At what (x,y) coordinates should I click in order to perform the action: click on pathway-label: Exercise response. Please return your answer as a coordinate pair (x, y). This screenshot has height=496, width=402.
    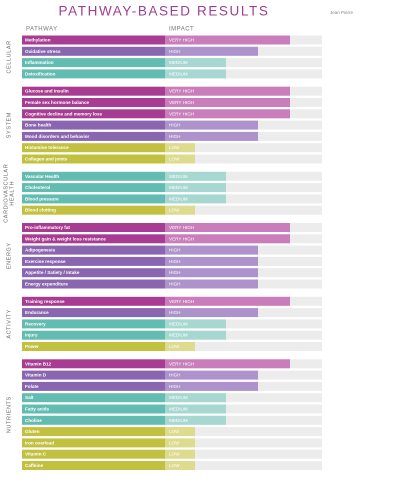
    Looking at the image, I should click on (45, 261).